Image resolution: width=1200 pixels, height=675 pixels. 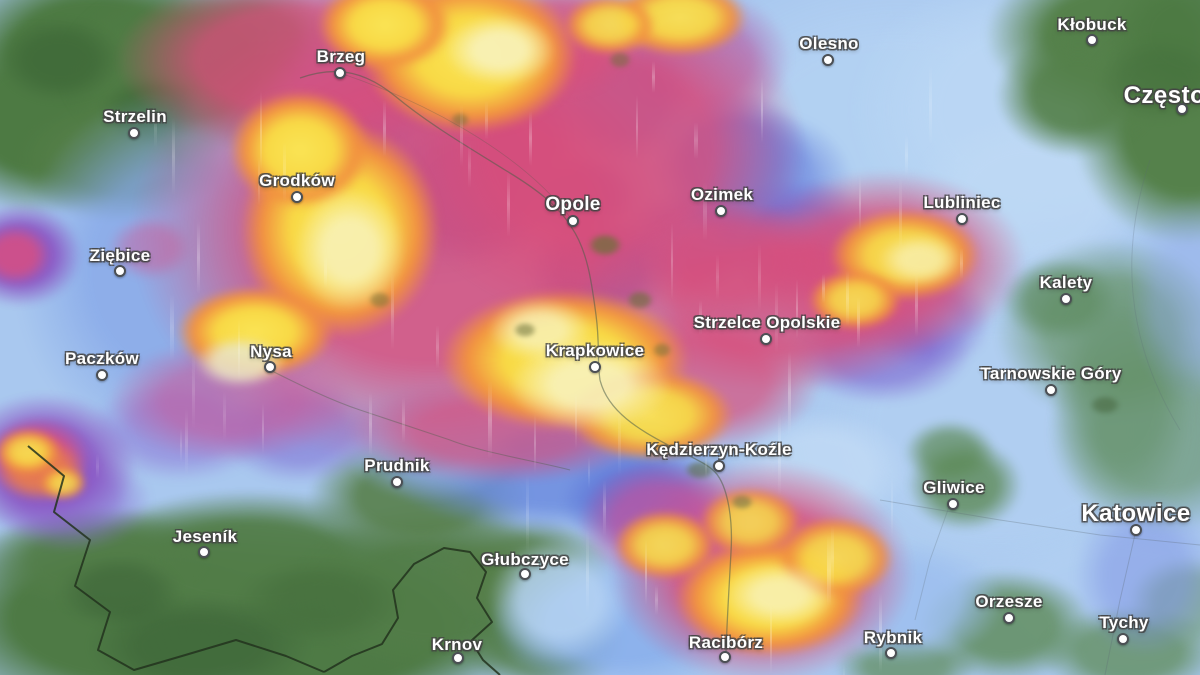 I want to click on city-label: Gliwice, so click(x=954, y=487).